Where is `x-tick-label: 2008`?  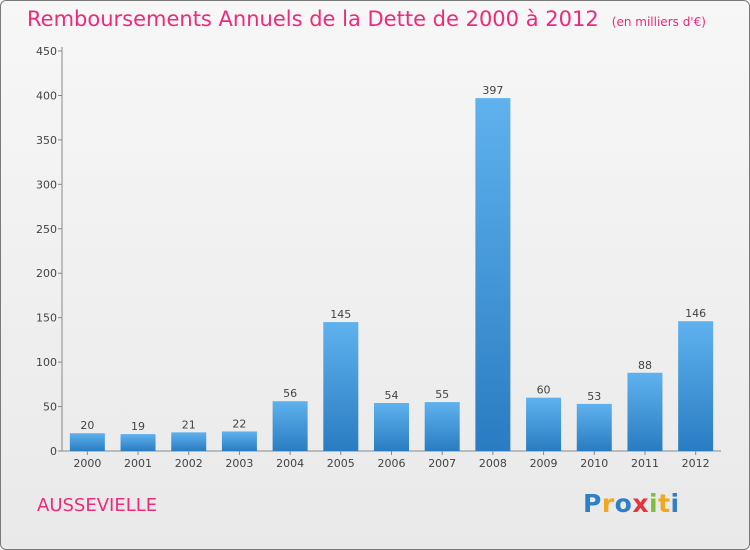
x-tick-label: 2008 is located at coordinates (493, 463).